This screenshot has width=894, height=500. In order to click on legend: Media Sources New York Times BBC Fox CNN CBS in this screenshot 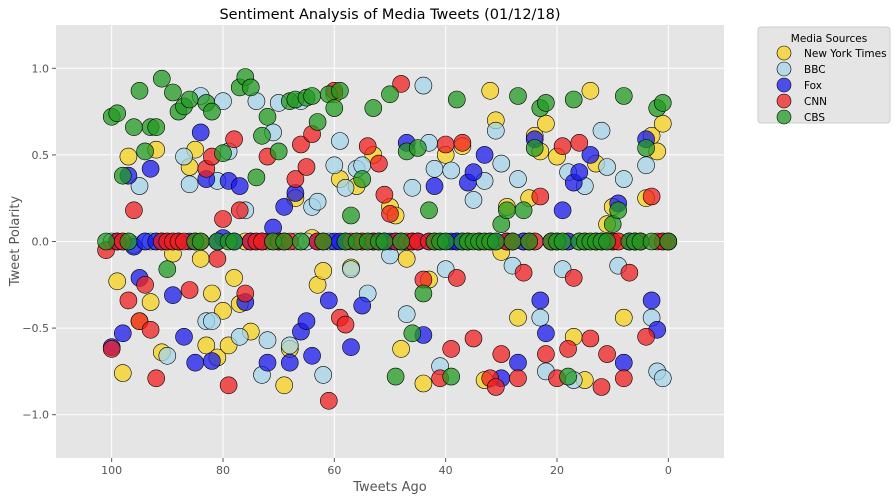, I will do `click(824, 75)`.